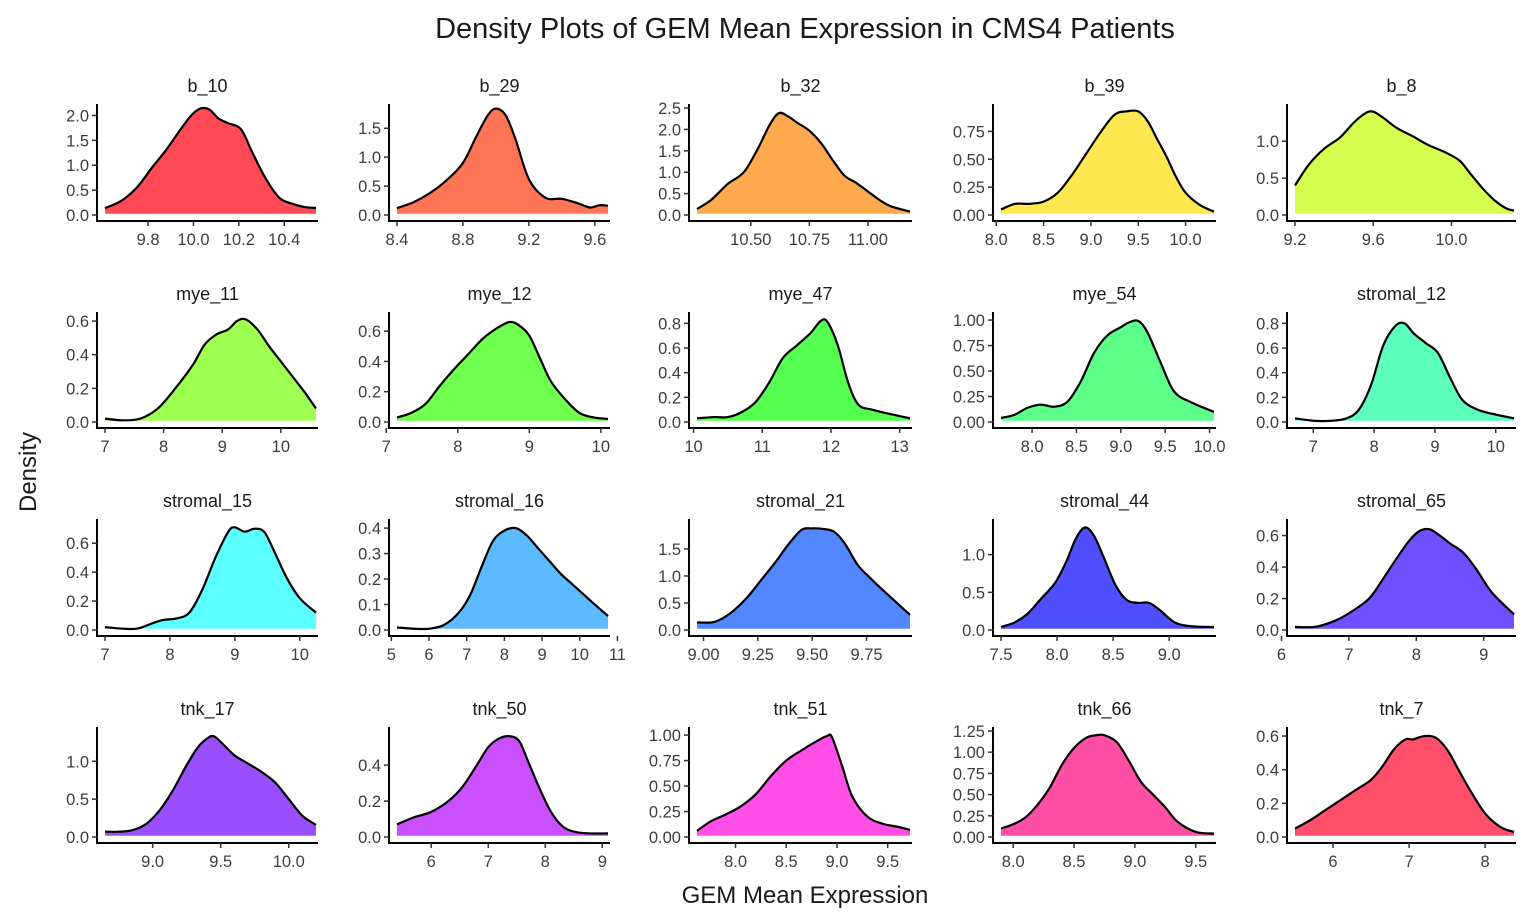  What do you see at coordinates (499, 709) in the screenshot?
I see `panel-title: tnk_50` at bounding box center [499, 709].